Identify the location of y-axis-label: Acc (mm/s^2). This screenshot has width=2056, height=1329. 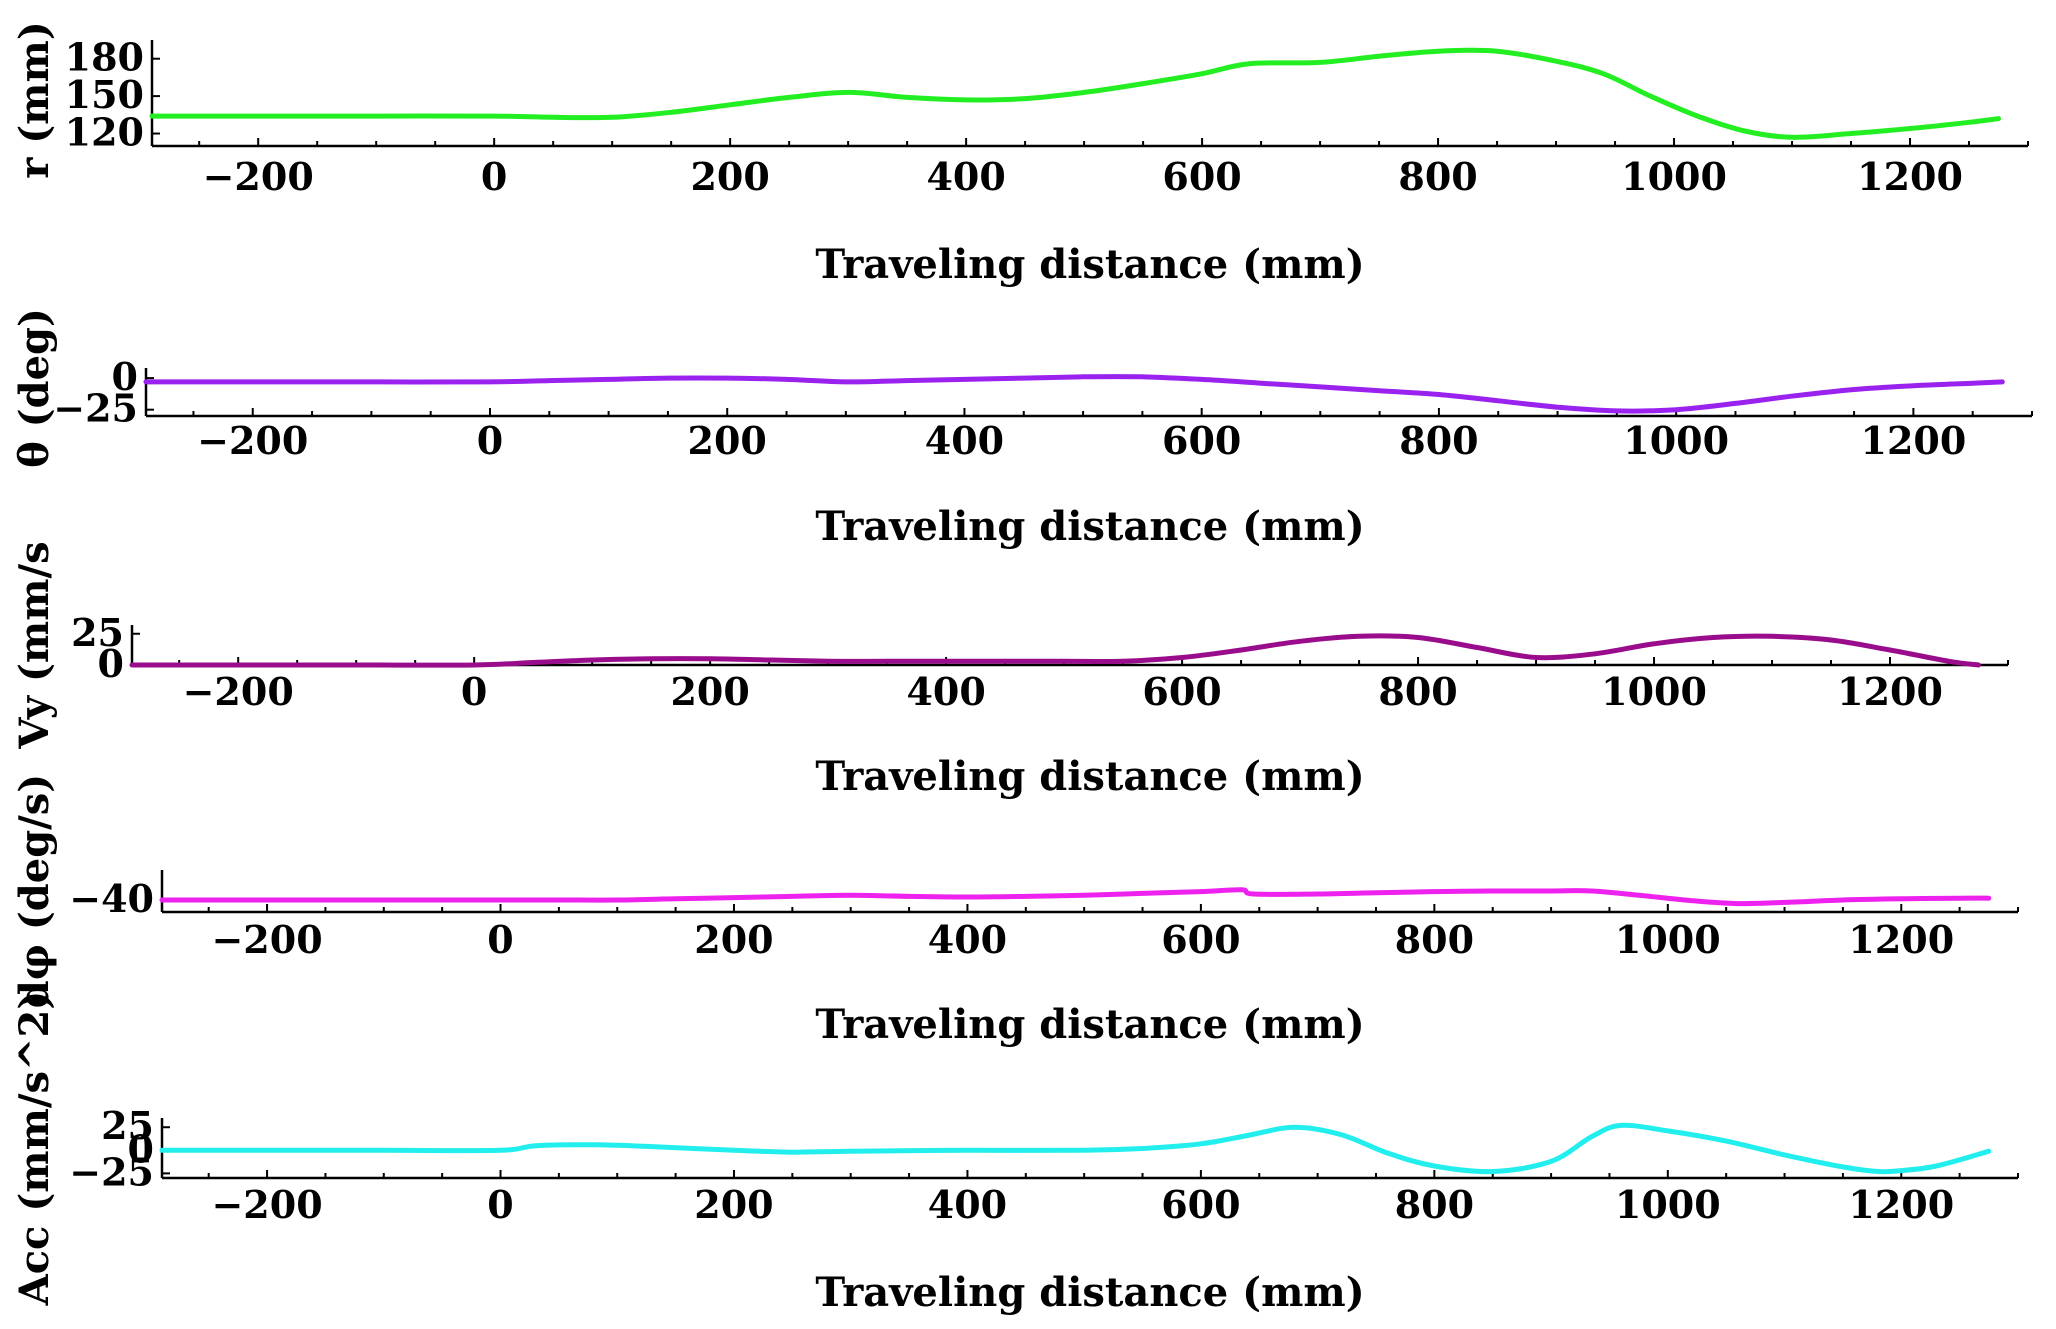
(34, 1149).